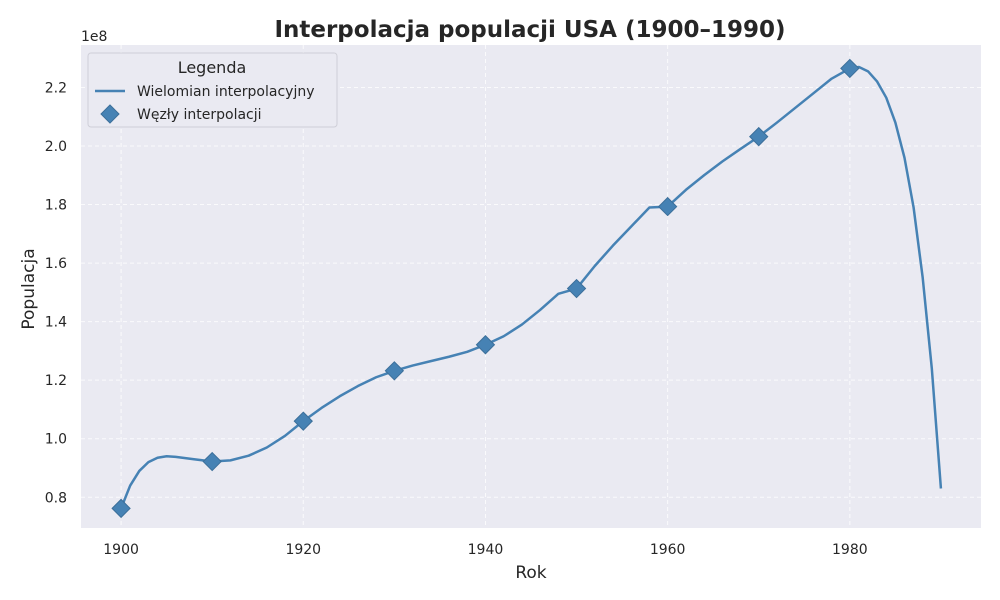 The image size is (1000, 600). I want to click on legend-title: Legenda, so click(212, 67).